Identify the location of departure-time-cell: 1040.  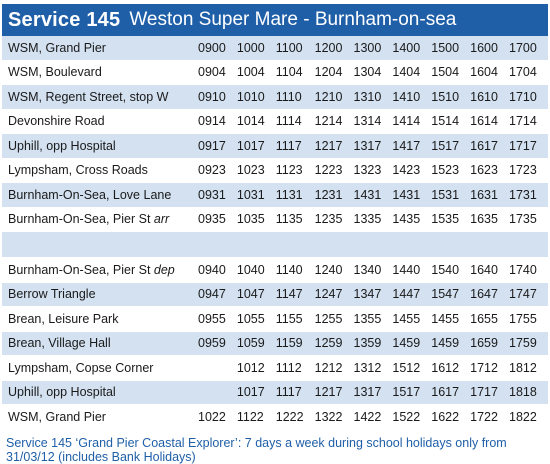
(256, 270).